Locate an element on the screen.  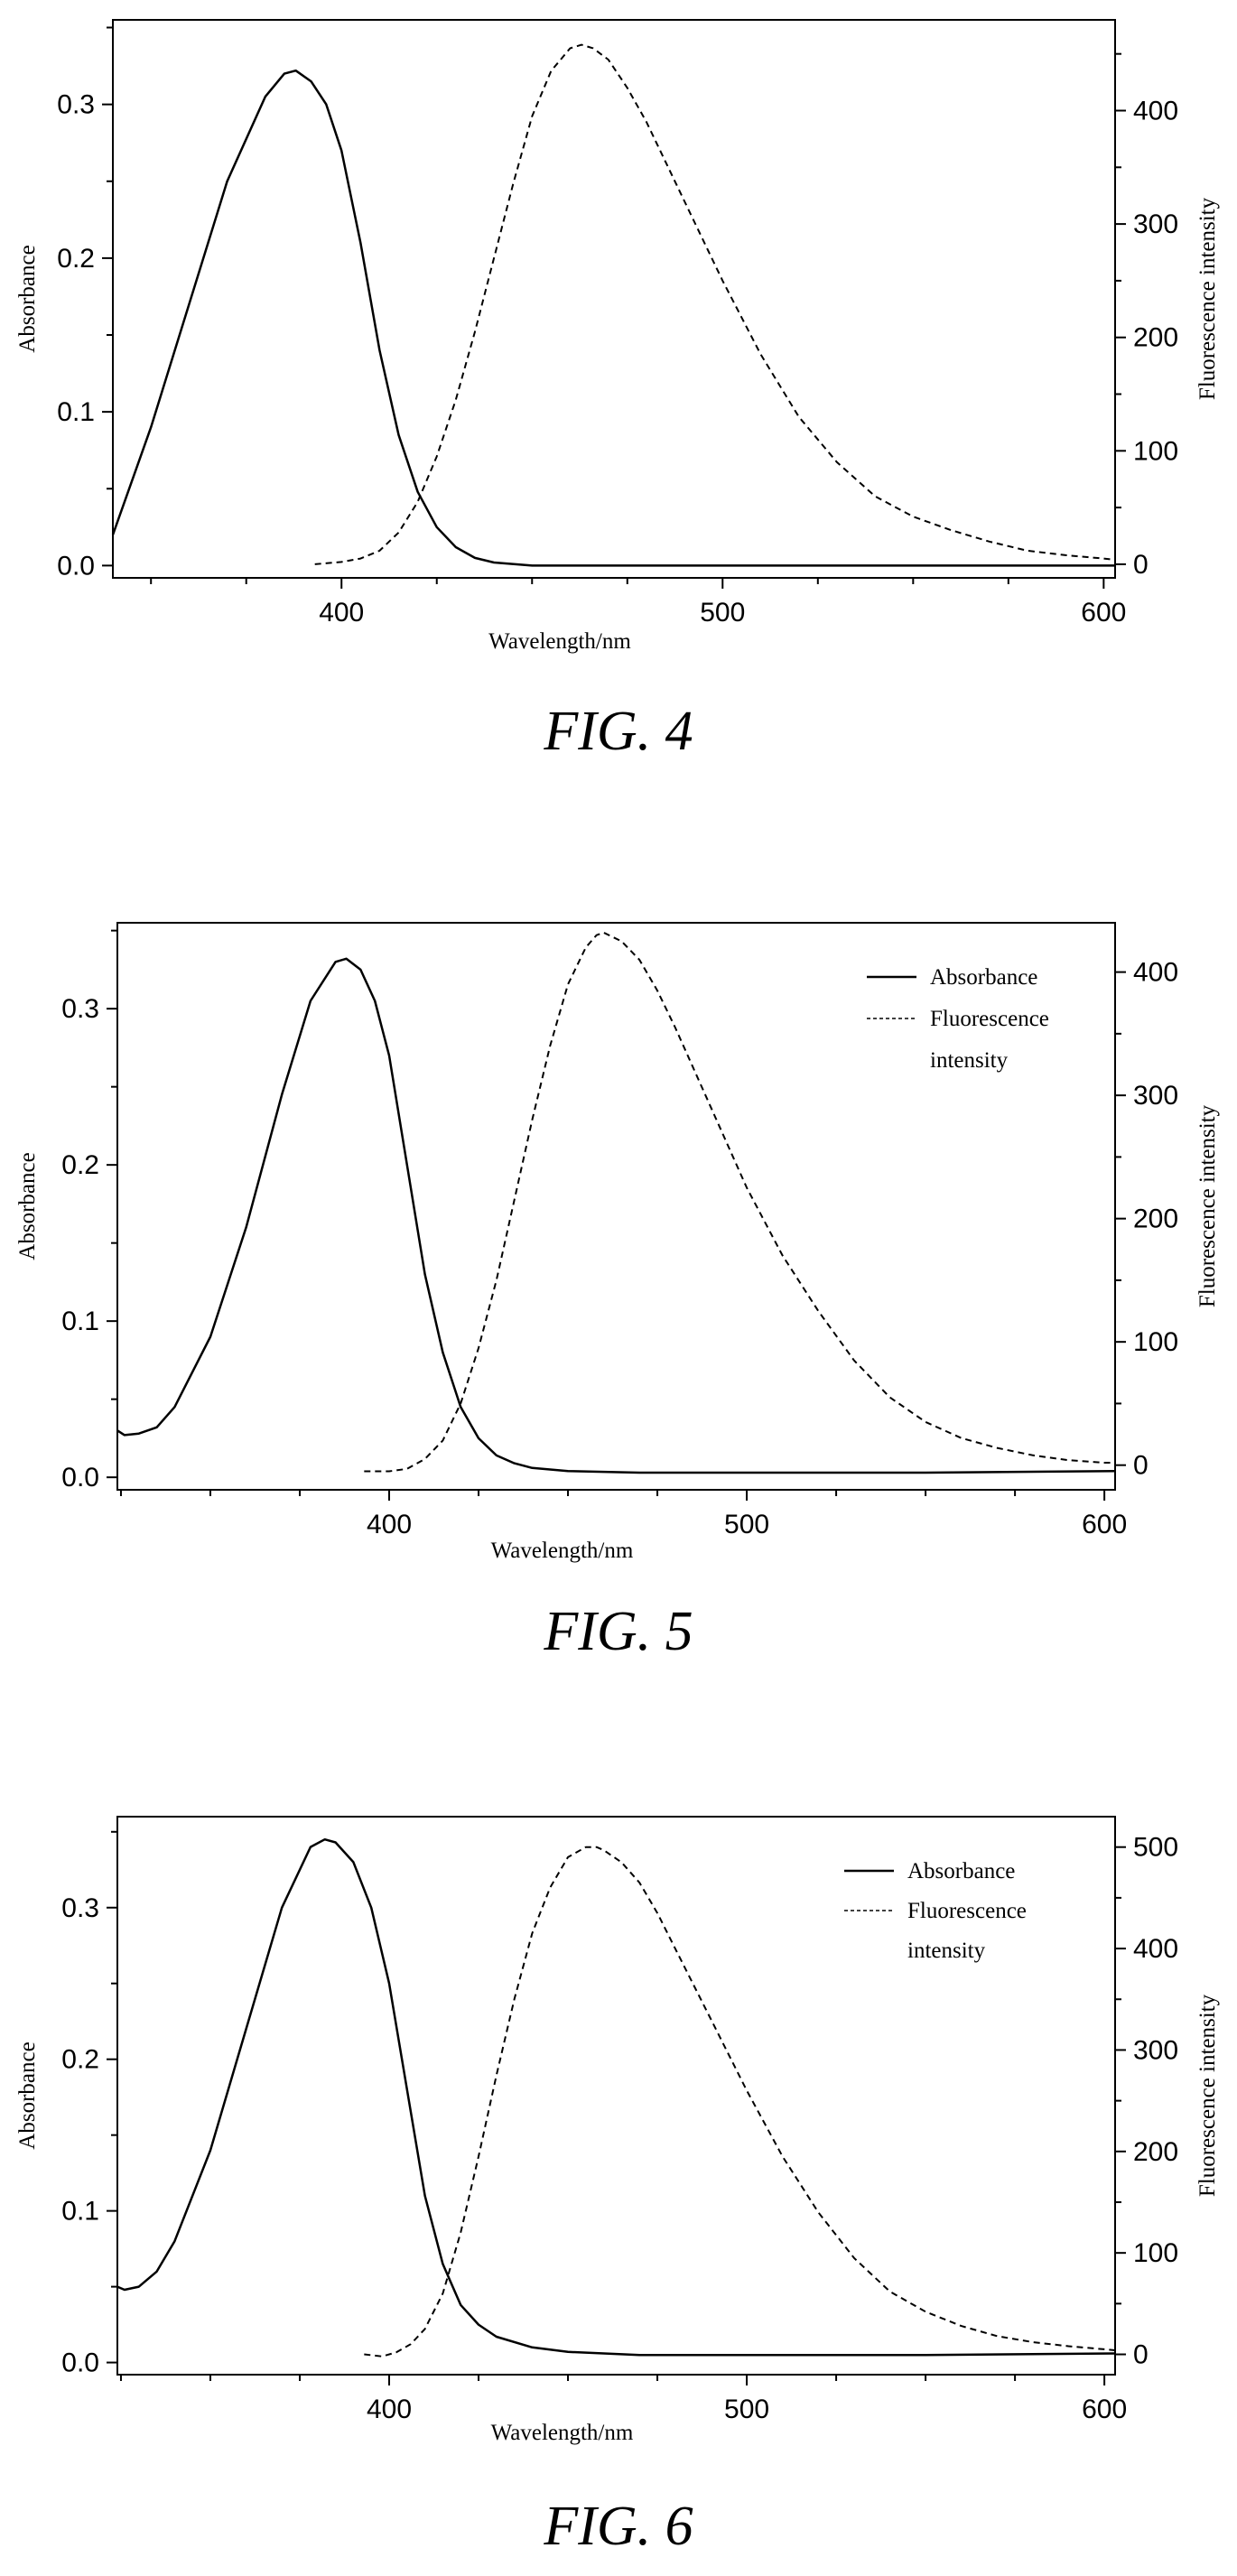
figure-caption: FIG. 5 is located at coordinates (618, 1631).